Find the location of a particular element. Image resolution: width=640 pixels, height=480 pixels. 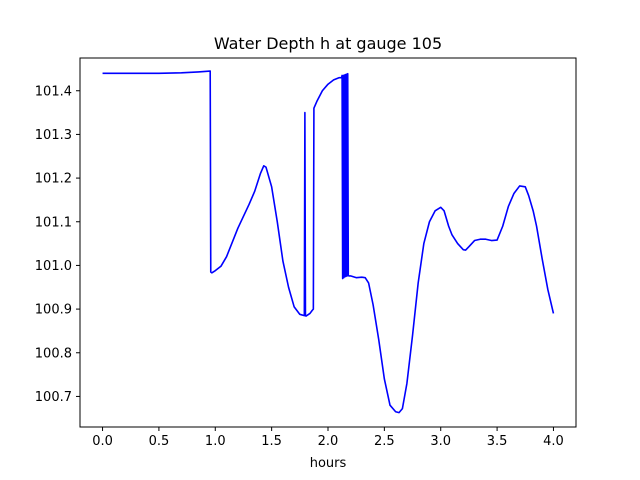

y-axis-ticks: 100.7 100.8 100.9 101.0 101.1 101.2 101.3 101.4 is located at coordinates (57, 244).